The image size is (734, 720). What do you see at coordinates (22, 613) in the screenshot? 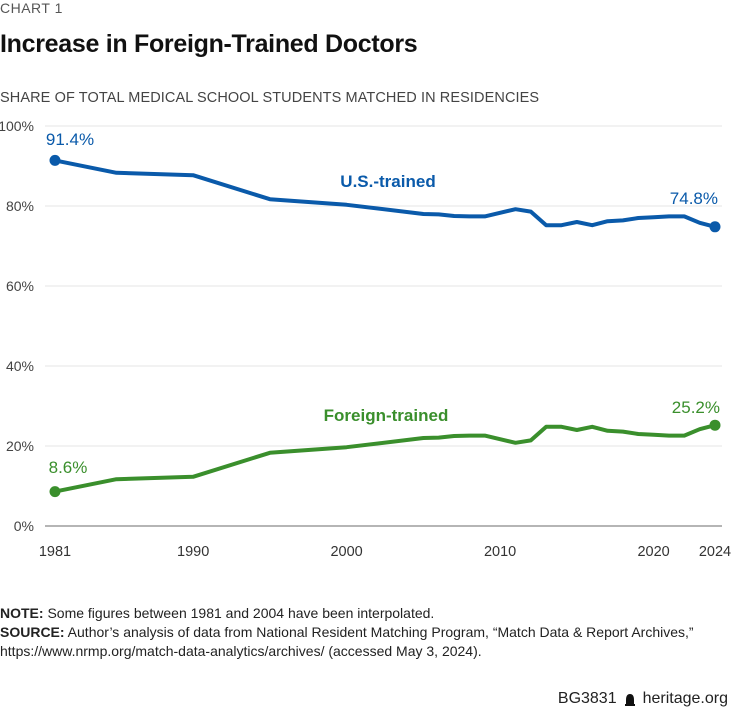
I see `note-label: NOTE:` at bounding box center [22, 613].